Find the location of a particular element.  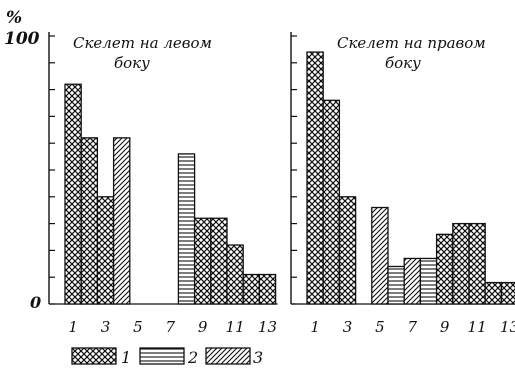

left-x-tick-label: 7 is located at coordinates (171, 327).